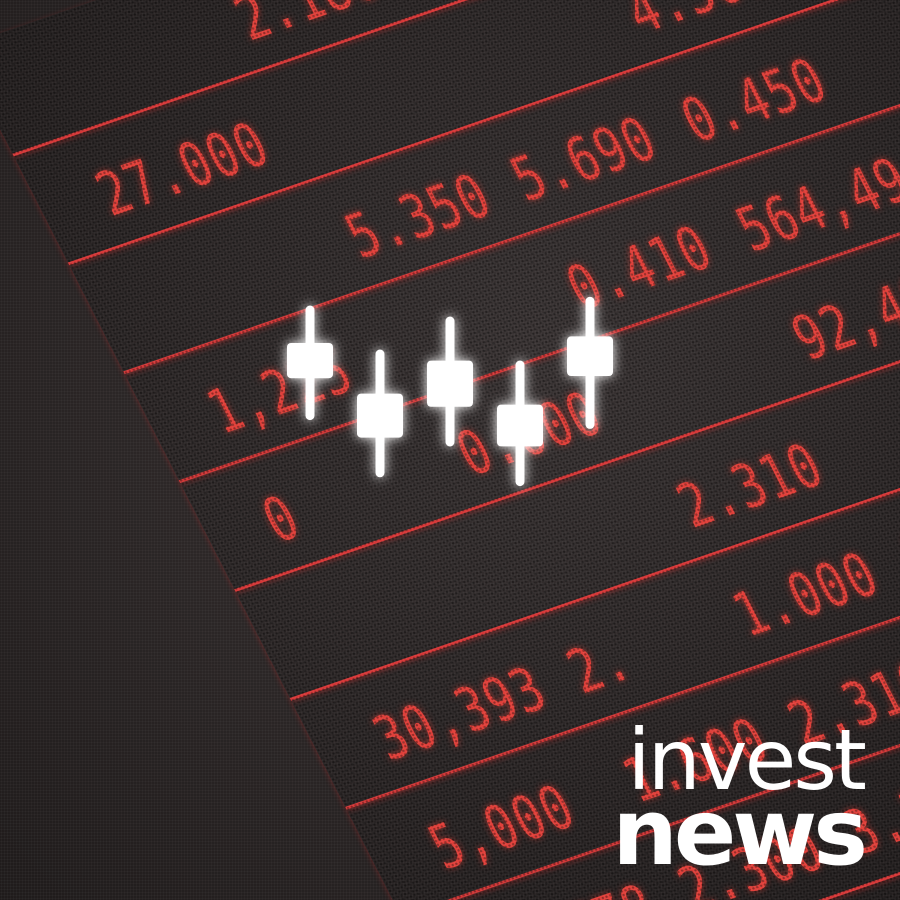 Image resolution: width=900 pixels, height=900 pixels. What do you see at coordinates (281, 519) in the screenshot?
I see `ticker-value: 0` at bounding box center [281, 519].